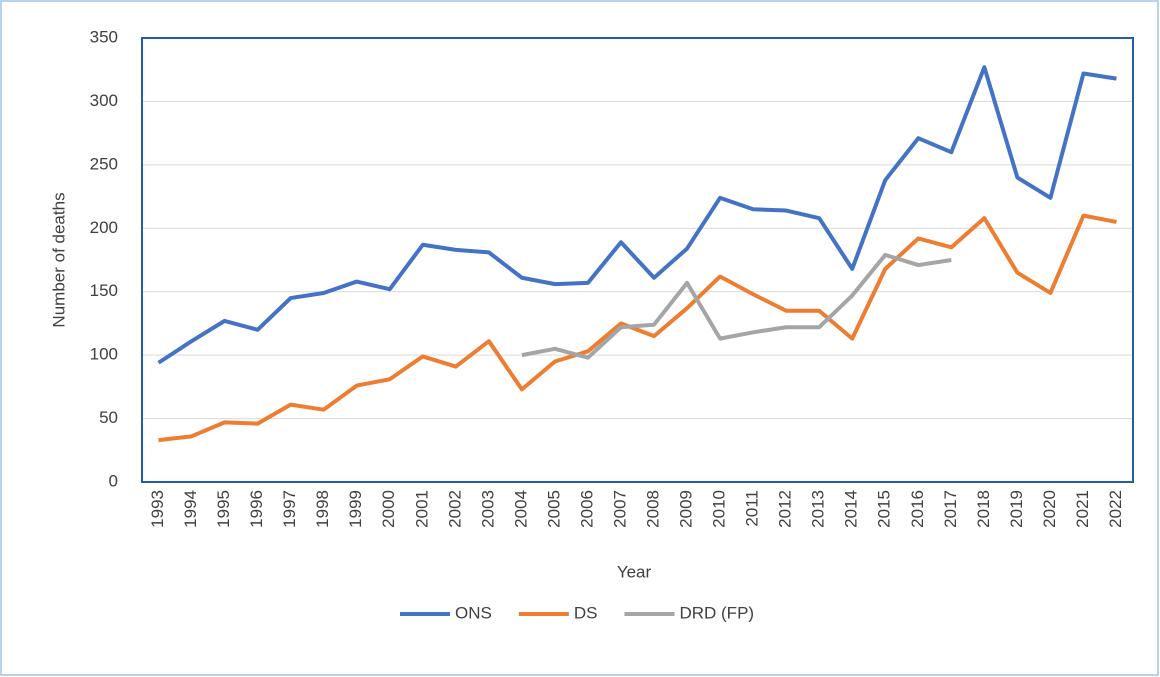  Describe the element at coordinates (983, 509) in the screenshot. I see `x-tick-label: 2018` at that location.